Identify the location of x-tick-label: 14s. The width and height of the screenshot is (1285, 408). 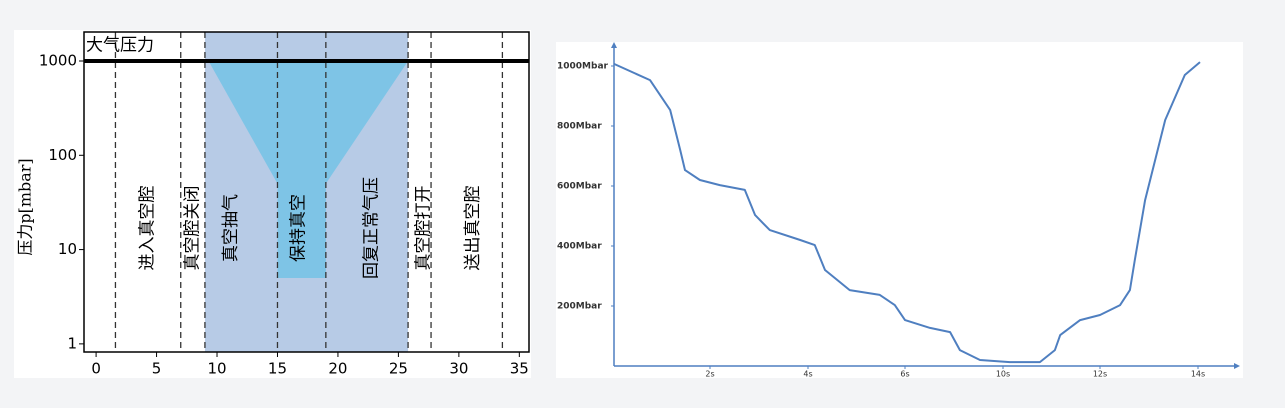
(1198, 374).